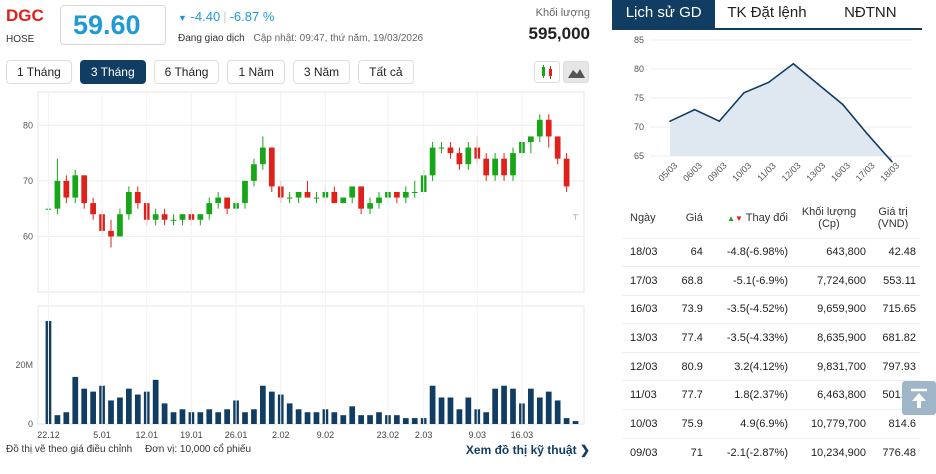 This screenshot has height=474, width=936. I want to click on mountain-chart-icon, so click(576, 72).